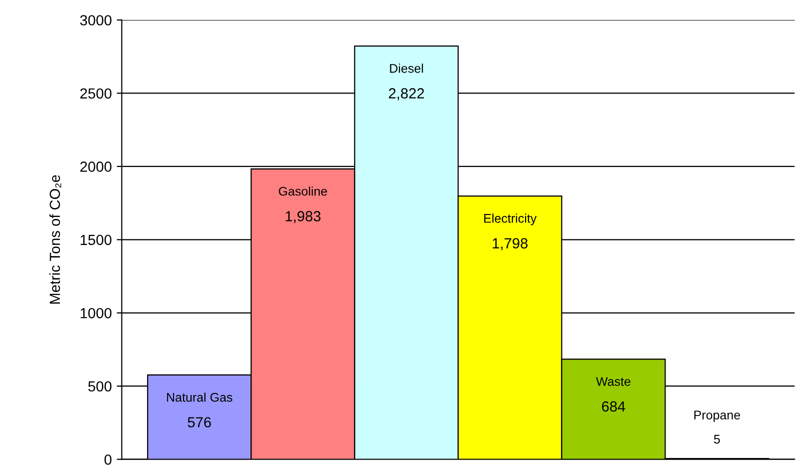 The height and width of the screenshot is (476, 801). Describe the element at coordinates (406, 68) in the screenshot. I see `annotation: Diesel` at that location.